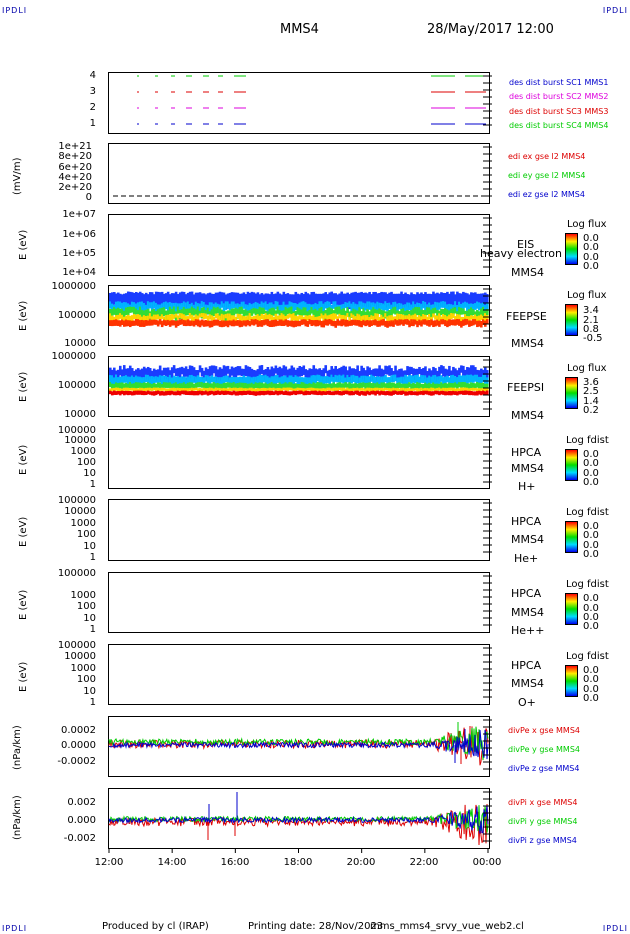 This screenshot has height=934, width=630. What do you see at coordinates (298, 819) in the screenshot?
I see `divpi-z-line` at bounding box center [298, 819].